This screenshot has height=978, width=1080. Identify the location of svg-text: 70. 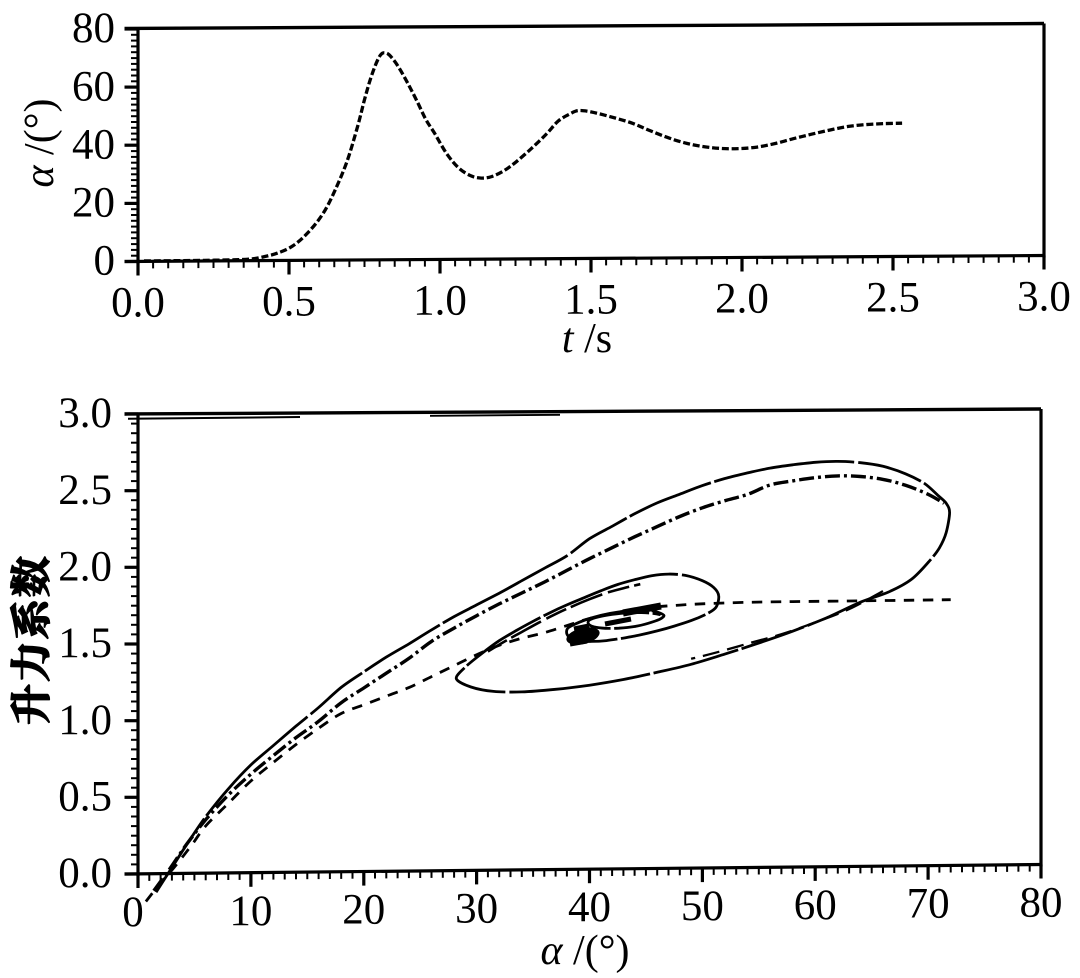
(928, 904).